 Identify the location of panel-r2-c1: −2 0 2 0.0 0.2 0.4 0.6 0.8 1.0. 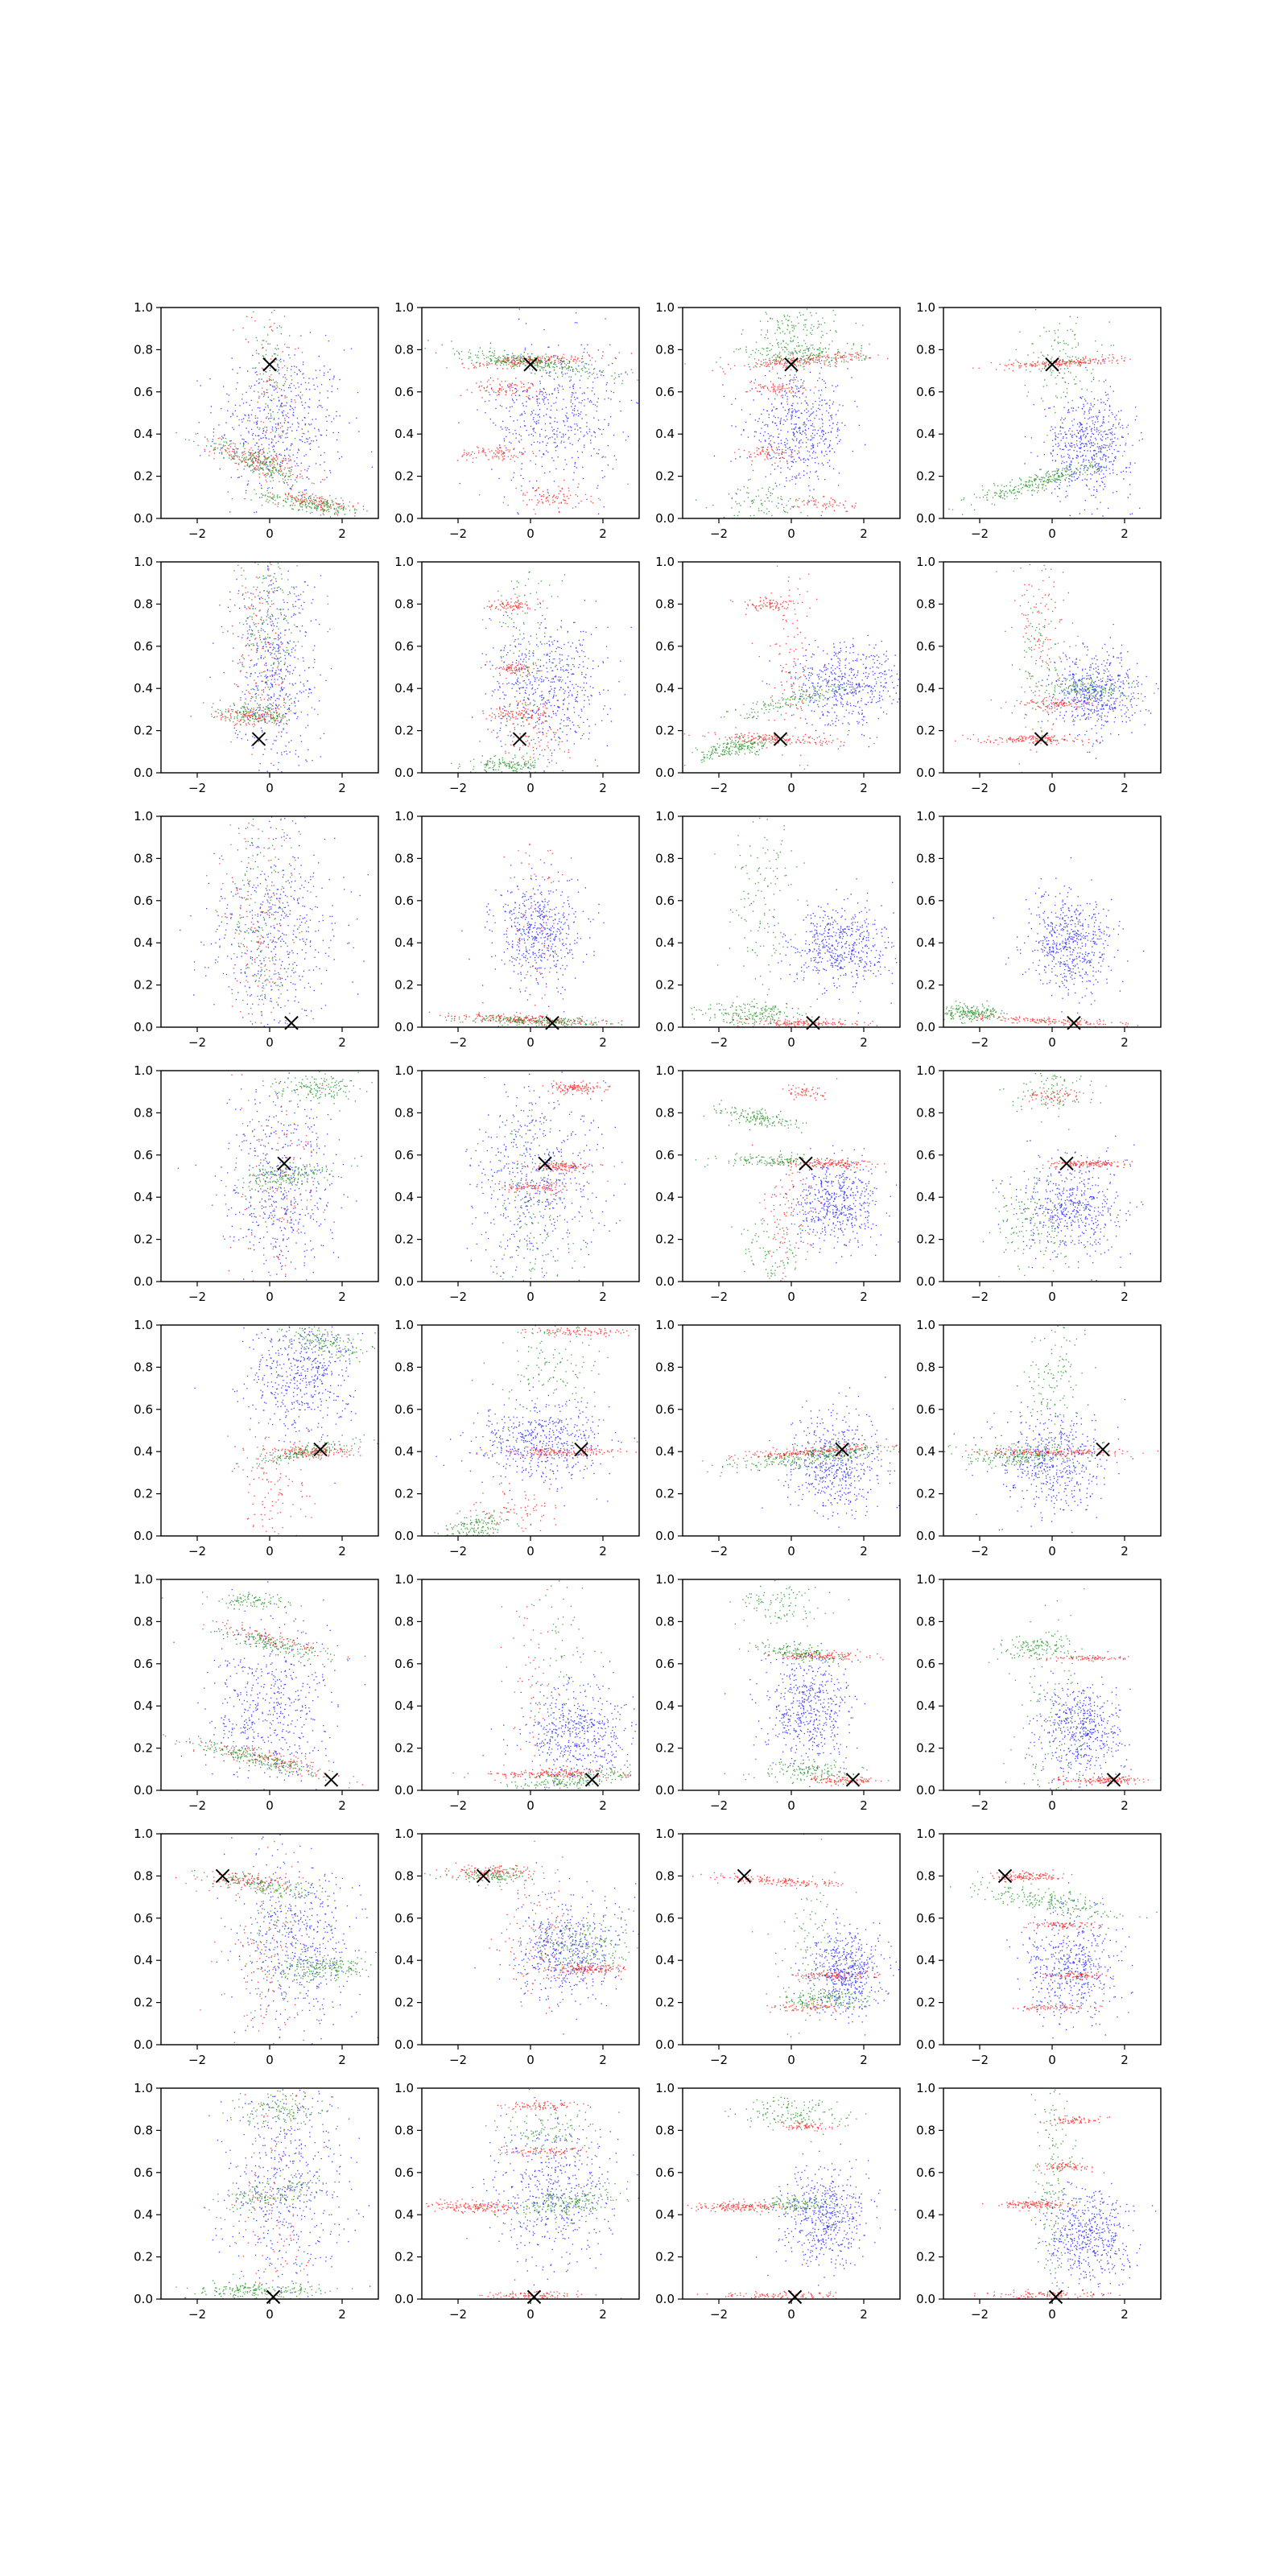
(256, 675).